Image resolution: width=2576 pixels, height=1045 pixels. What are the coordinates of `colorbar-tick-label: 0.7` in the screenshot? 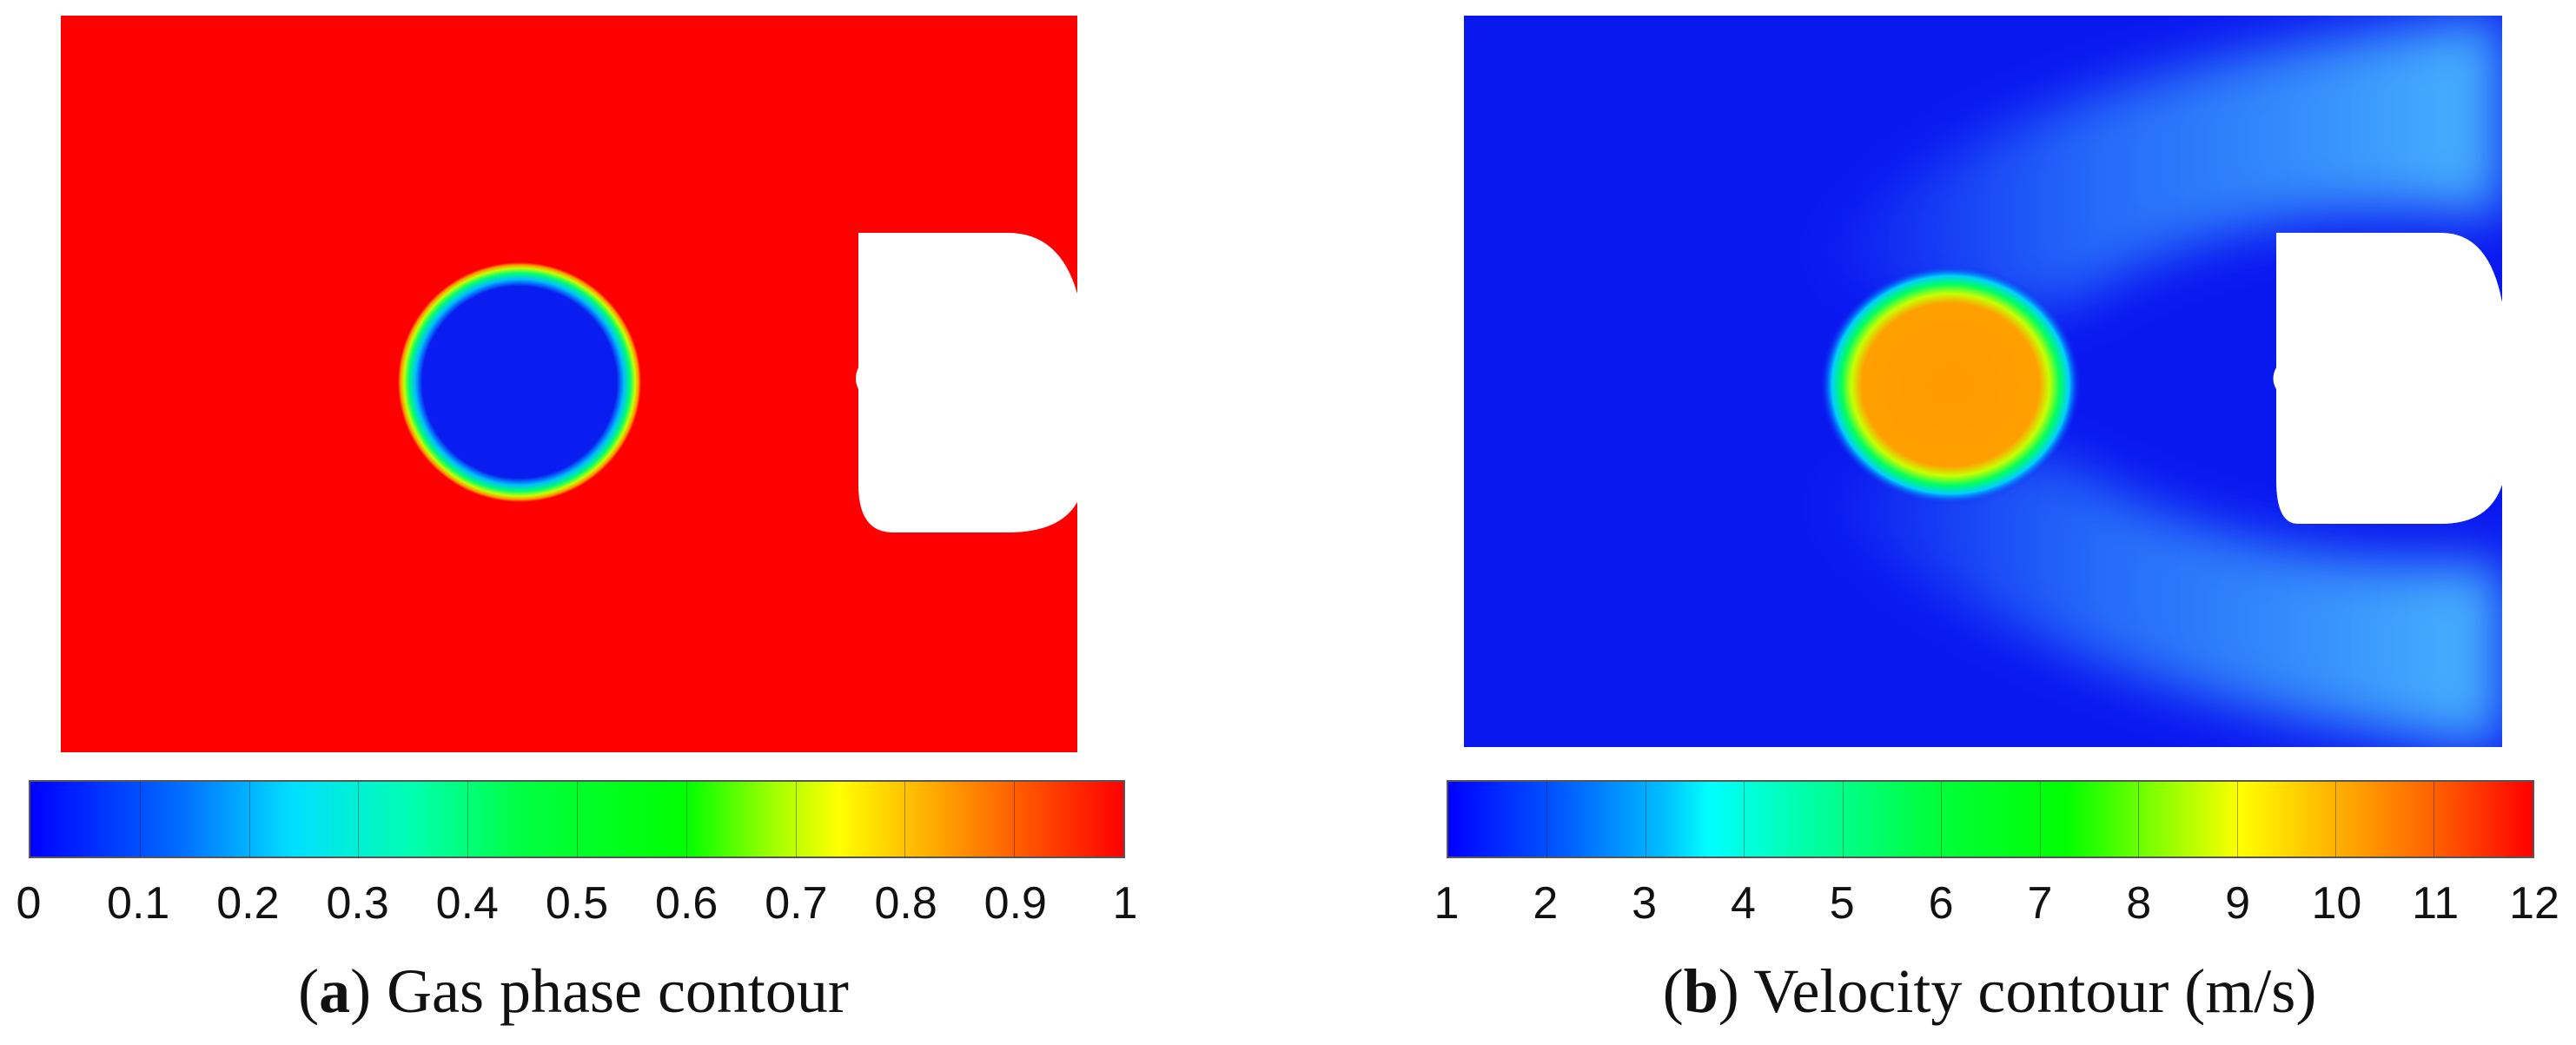 It's located at (796, 903).